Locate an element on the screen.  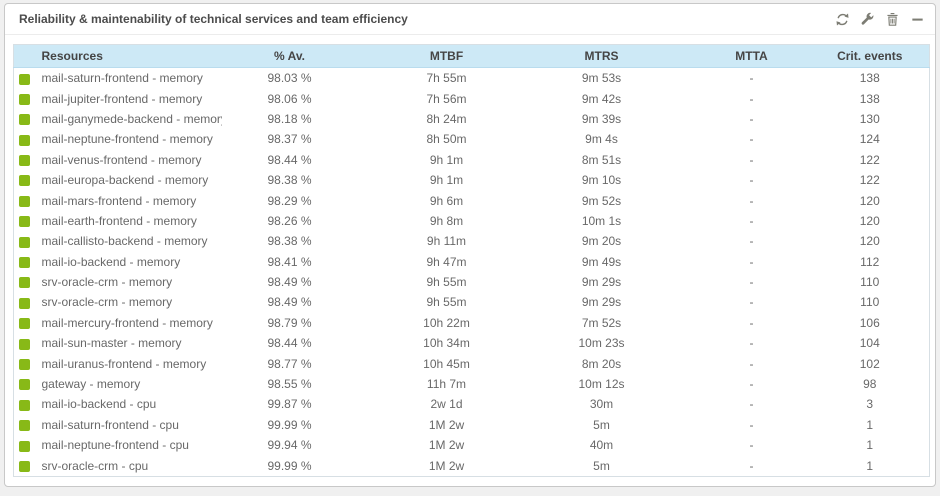
wrench-icon is located at coordinates (867, 19).